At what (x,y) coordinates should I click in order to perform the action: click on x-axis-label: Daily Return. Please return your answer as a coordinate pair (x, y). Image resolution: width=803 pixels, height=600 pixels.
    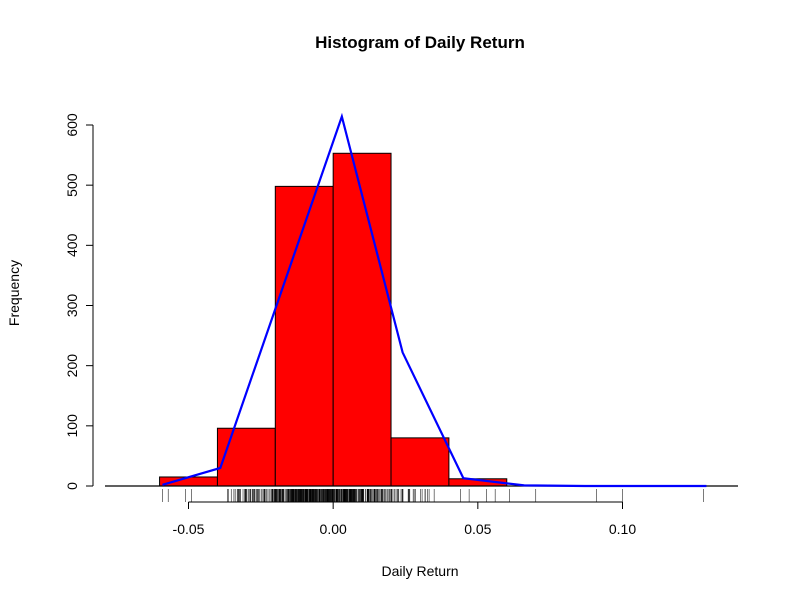
    Looking at the image, I should click on (419, 571).